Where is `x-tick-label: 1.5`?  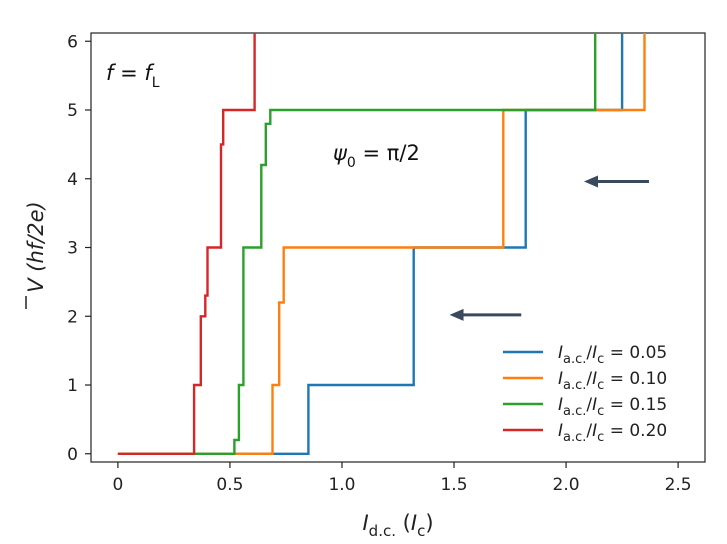 x-tick-label: 1.5 is located at coordinates (453, 485).